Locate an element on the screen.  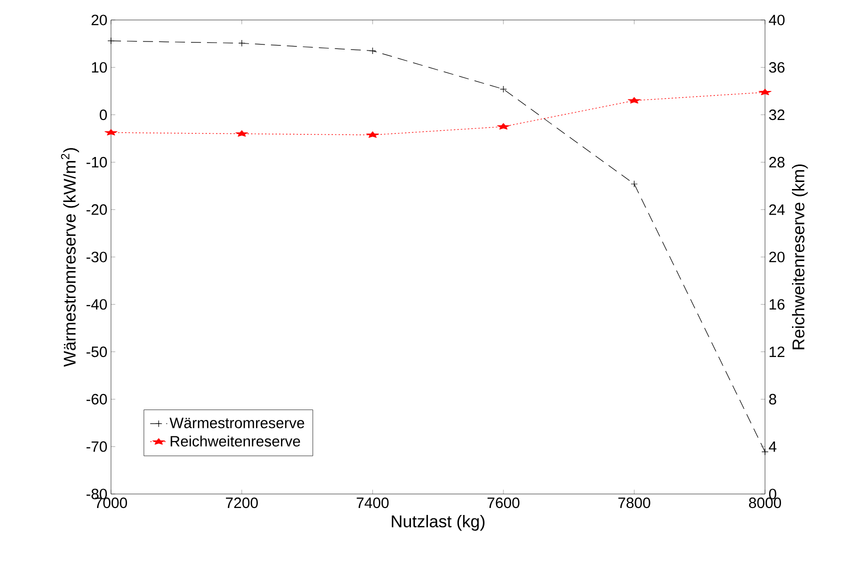
x-tick-label: 8000 is located at coordinates (765, 503).